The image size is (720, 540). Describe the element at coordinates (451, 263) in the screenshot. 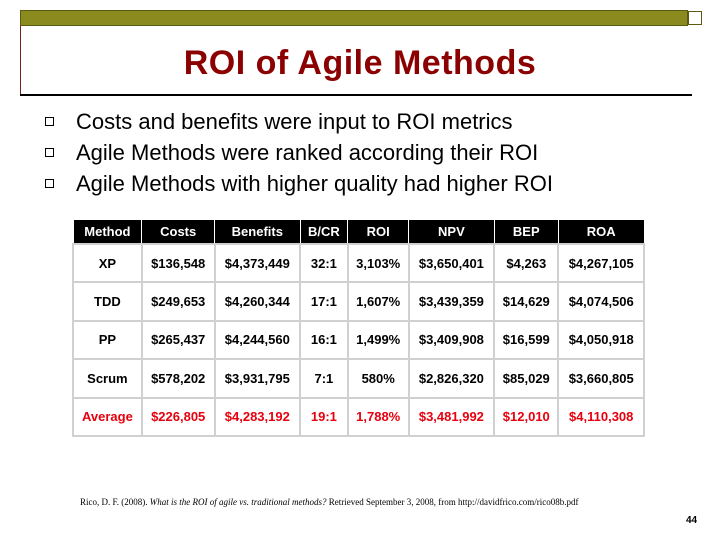

I see `table-cell: $3,650,401` at that location.